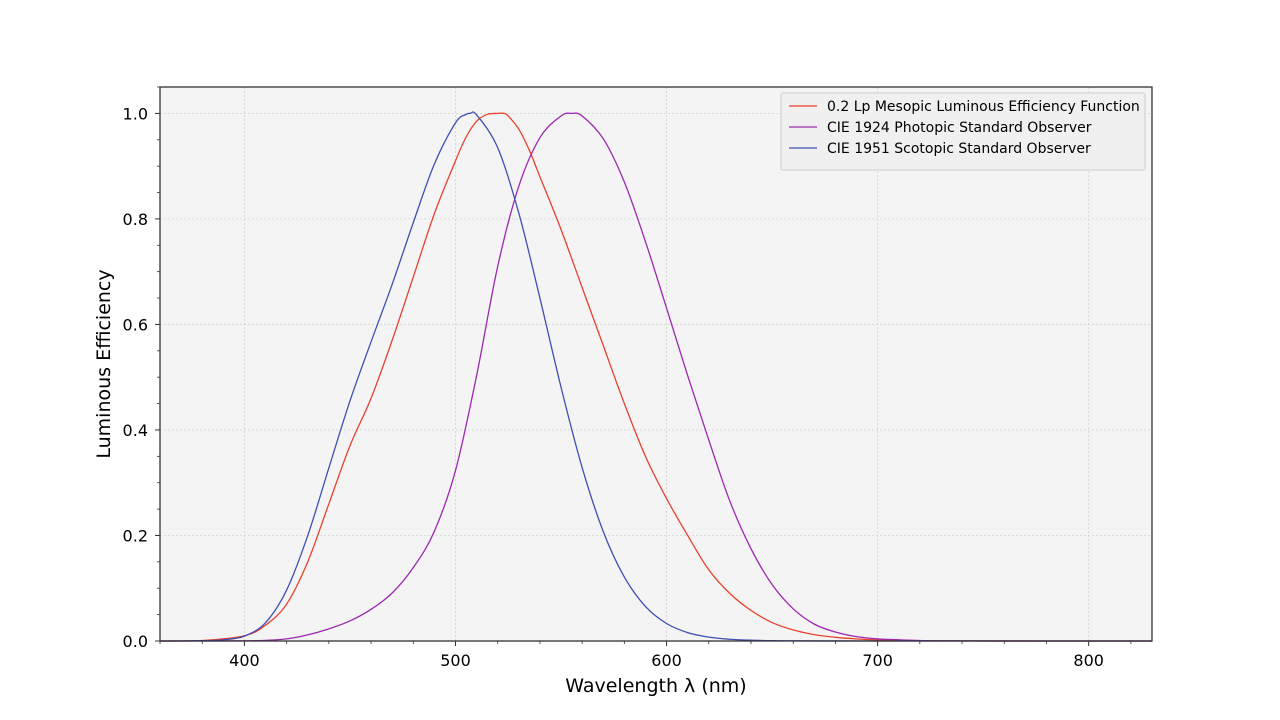 The width and height of the screenshot is (1280, 720). I want to click on x-tick-label: 500, so click(455, 660).